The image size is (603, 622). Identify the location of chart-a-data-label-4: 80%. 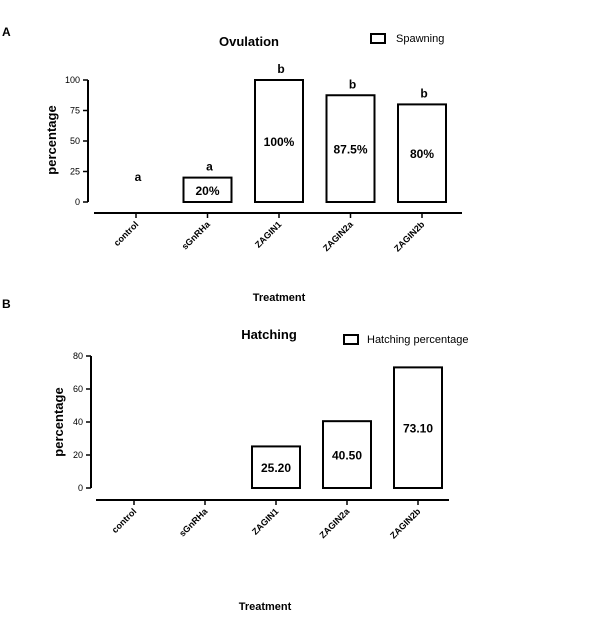
(422, 154).